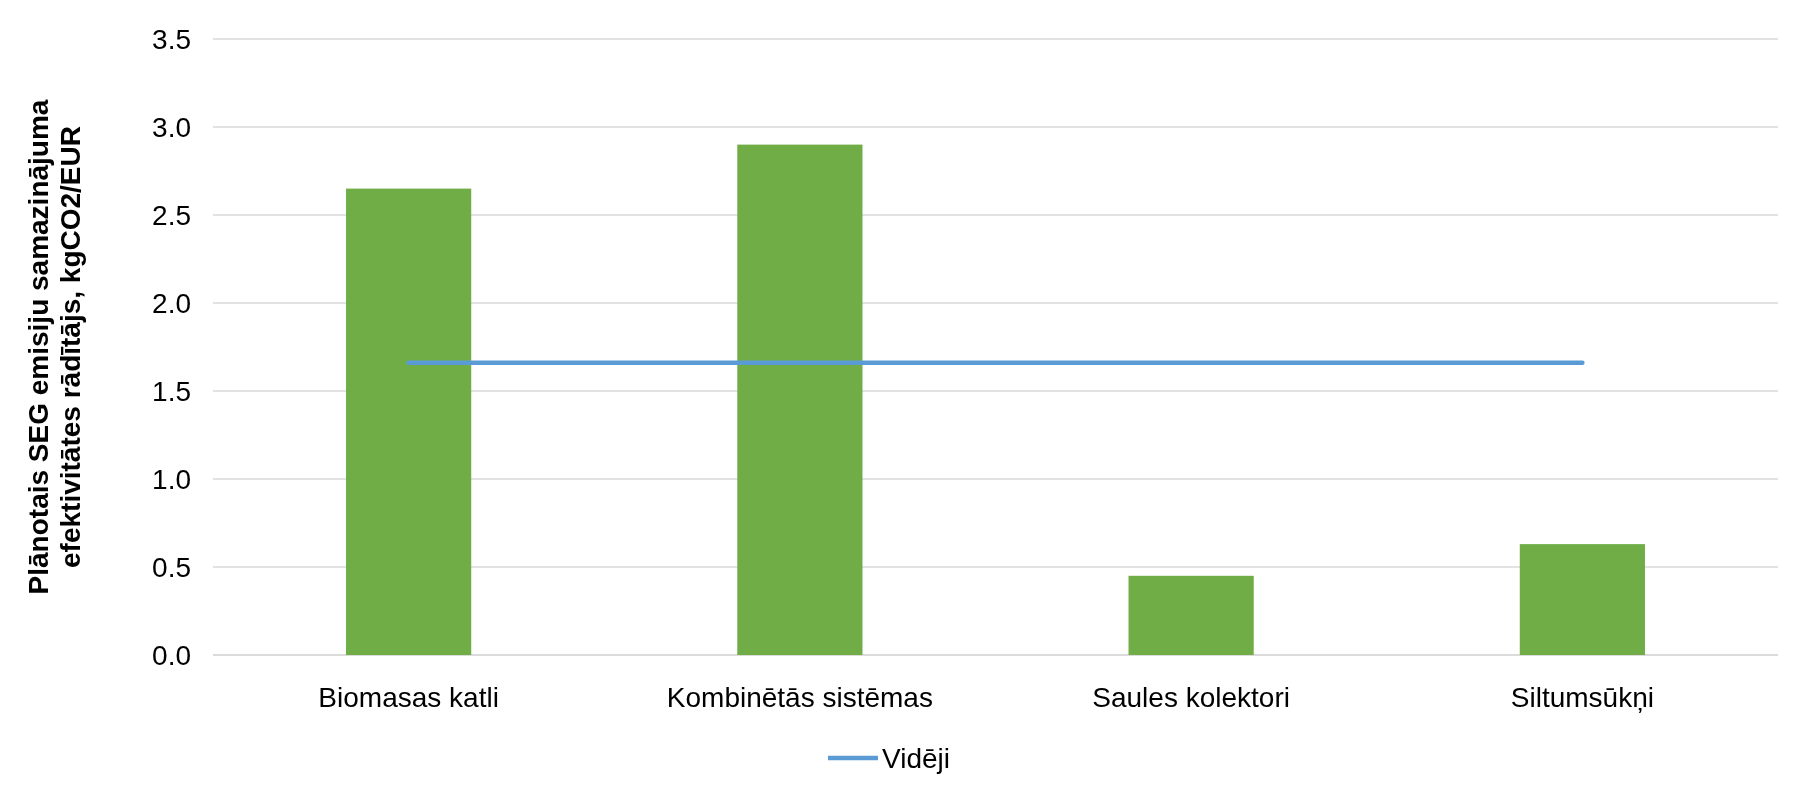 The width and height of the screenshot is (1796, 789). What do you see at coordinates (1191, 697) in the screenshot?
I see `x-tick-label: Saules kolektori` at bounding box center [1191, 697].